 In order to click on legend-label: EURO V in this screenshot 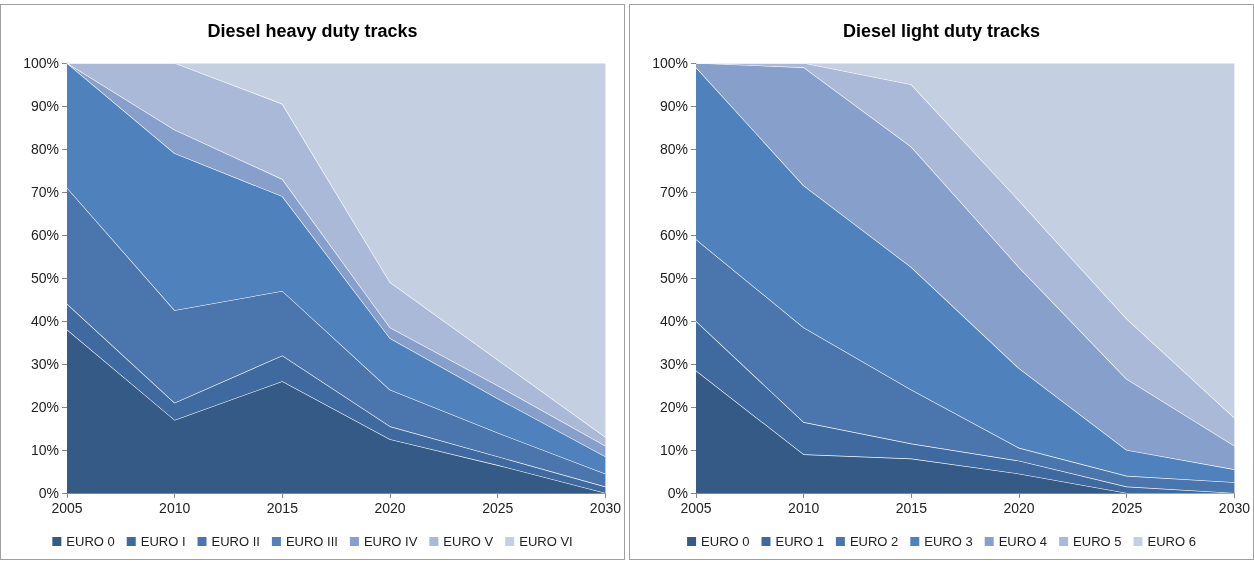, I will do `click(468, 541)`.